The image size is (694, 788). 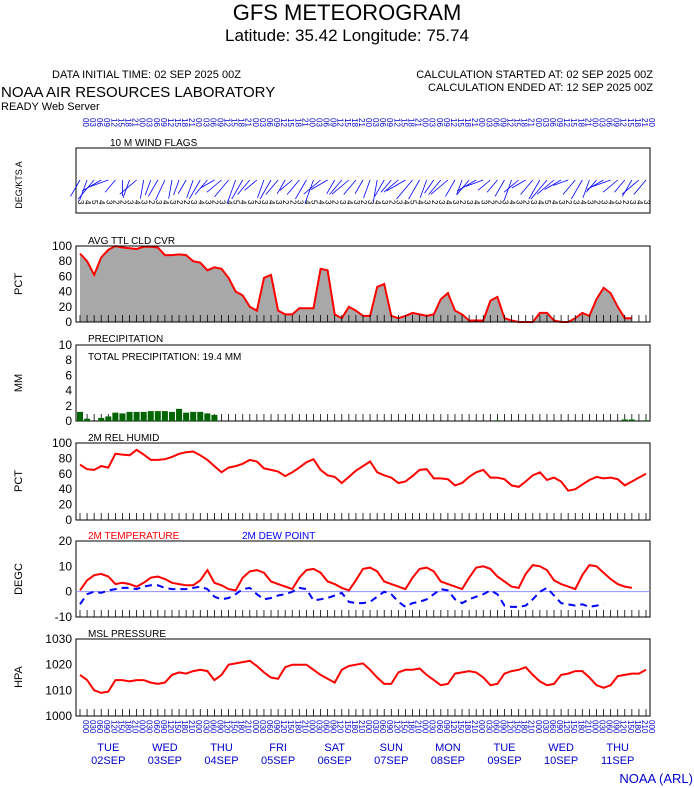 I want to click on cloud-y-tick-label: 0, so click(x=68, y=322).